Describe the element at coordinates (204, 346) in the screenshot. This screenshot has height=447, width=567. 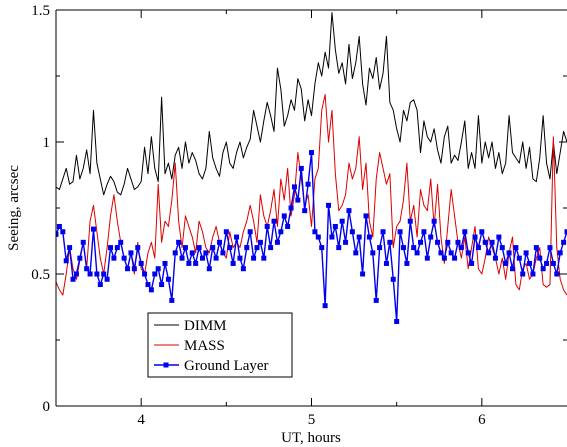
I see `legend-label-mass: MASS` at that location.